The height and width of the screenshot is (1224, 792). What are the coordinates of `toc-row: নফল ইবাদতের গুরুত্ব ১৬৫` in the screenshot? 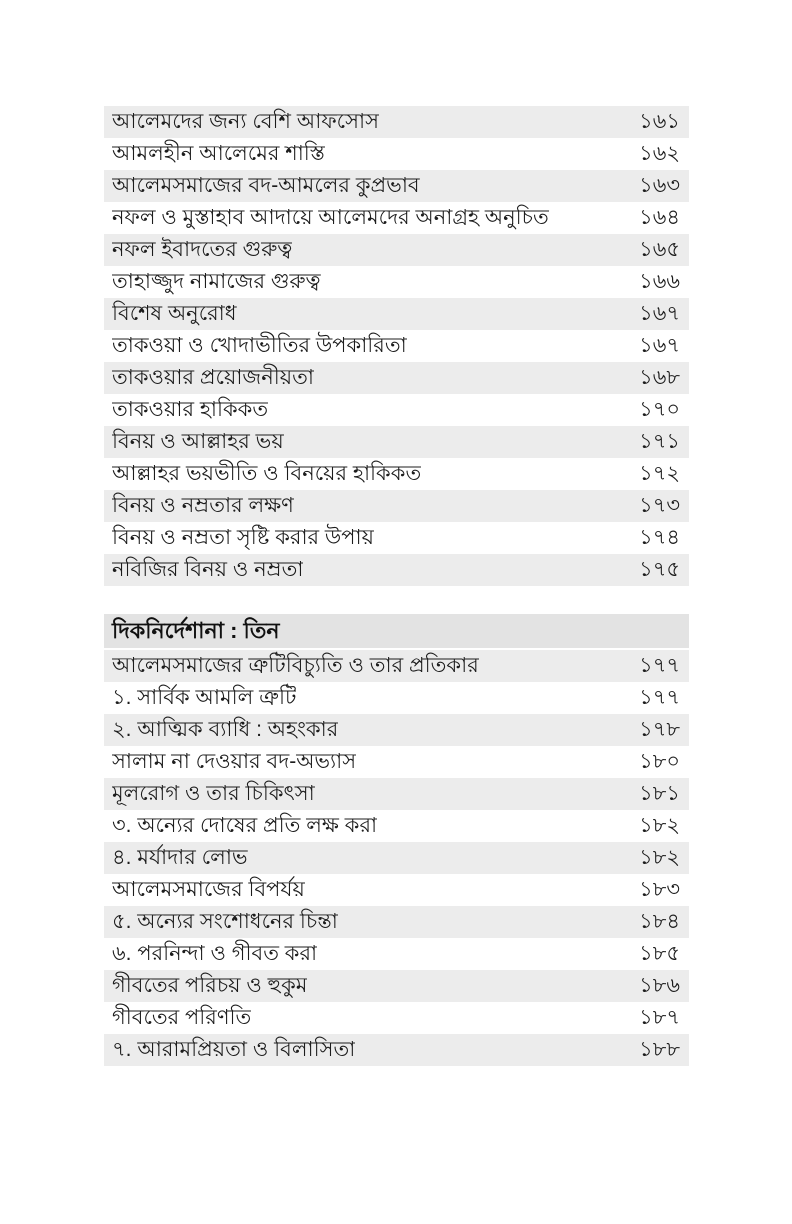 It's located at (396, 250).